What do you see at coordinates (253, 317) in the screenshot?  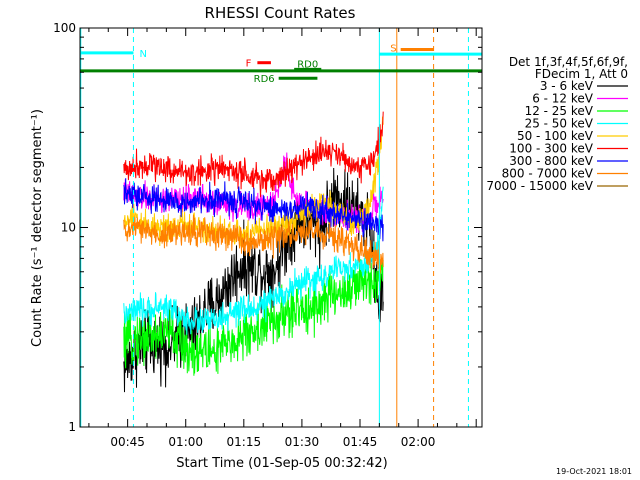 I see `series-line-12-25kev` at bounding box center [253, 317].